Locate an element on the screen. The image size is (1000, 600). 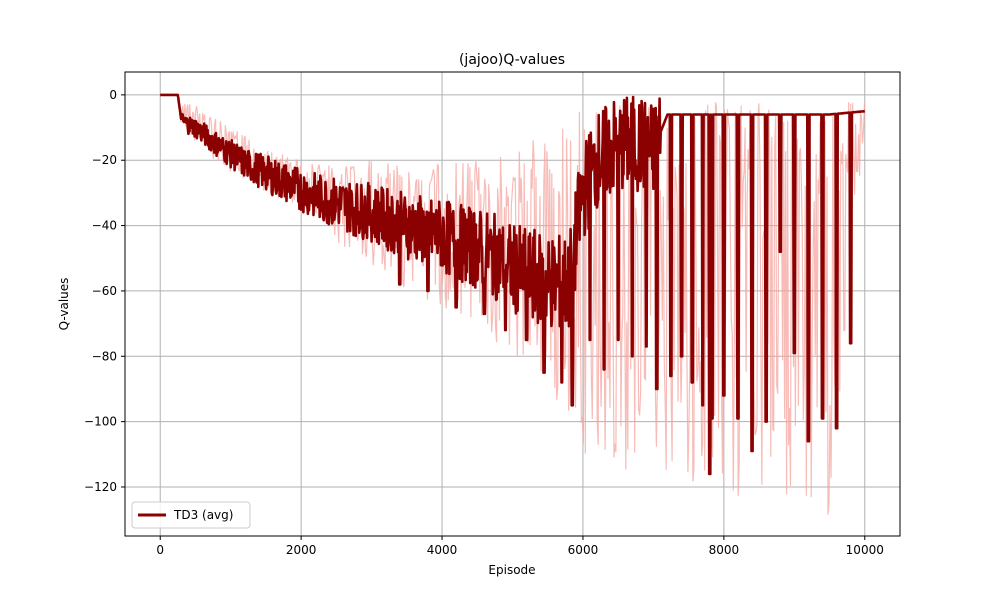
legend: TD3 (avg) is located at coordinates (191, 515).